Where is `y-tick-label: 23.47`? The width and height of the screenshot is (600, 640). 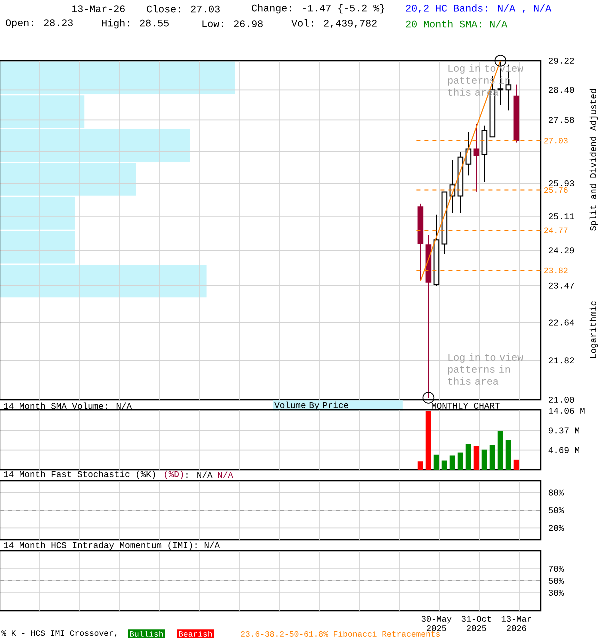 y-tick-label: 23.47 is located at coordinates (561, 285).